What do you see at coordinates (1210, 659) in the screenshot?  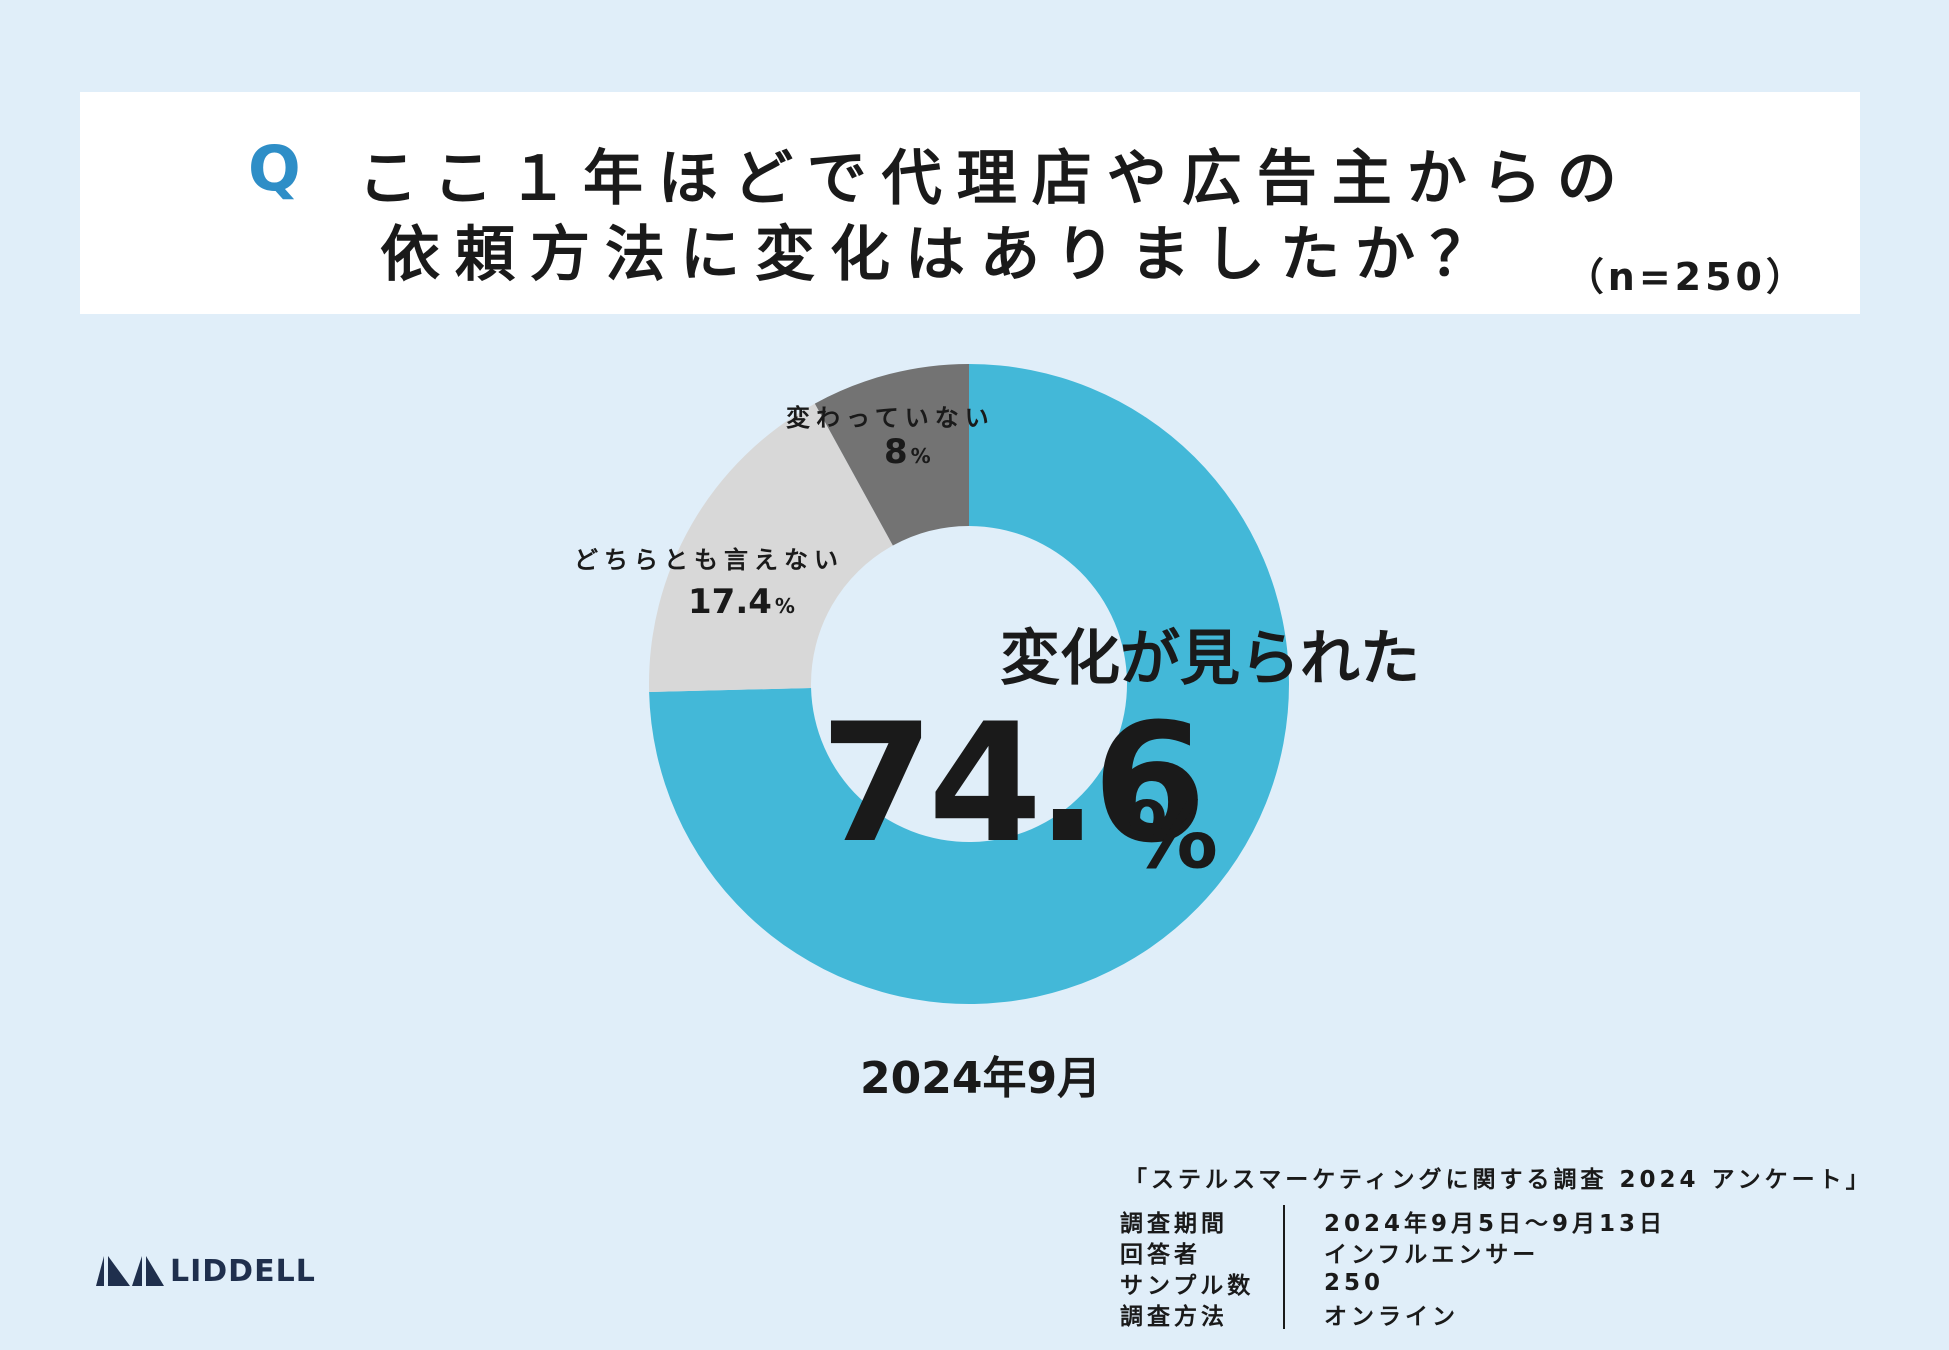 I see `center-label-changed: 変化が見られた` at bounding box center [1210, 659].